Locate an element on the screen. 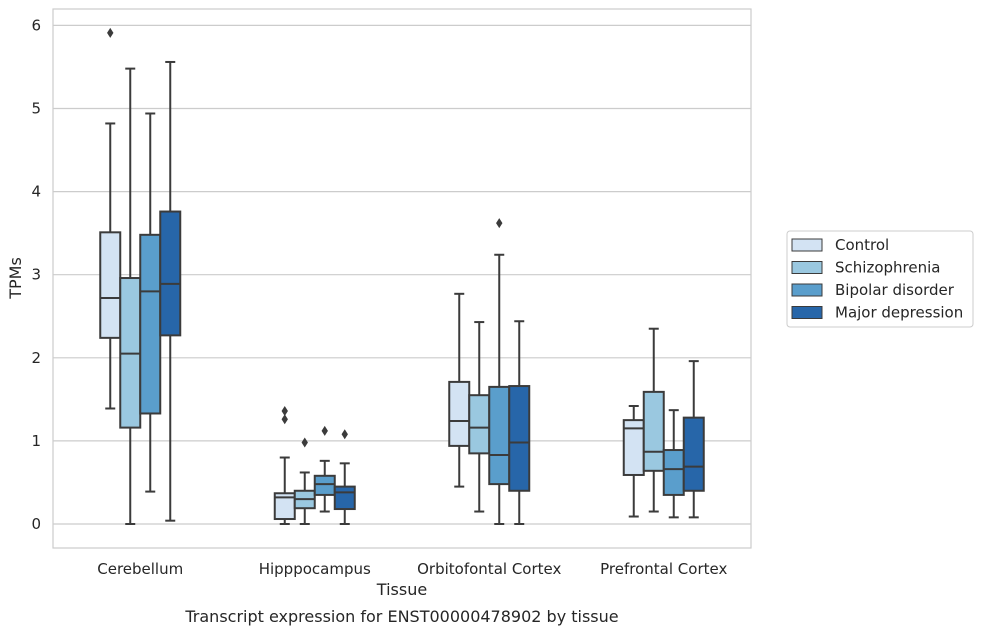 This screenshot has width=983, height=634. legend-frame is located at coordinates (880, 279).